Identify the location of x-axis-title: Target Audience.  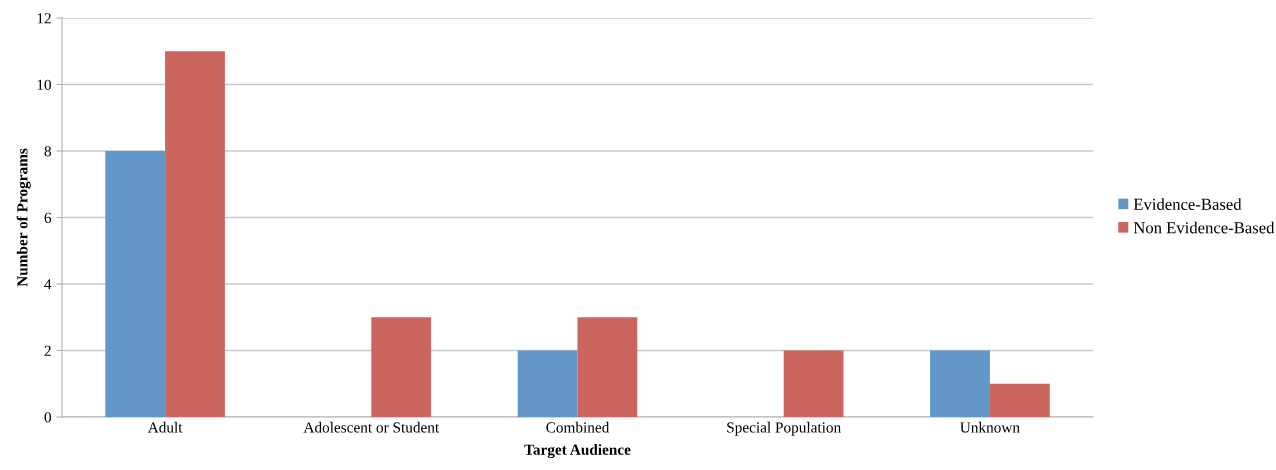
(577, 451).